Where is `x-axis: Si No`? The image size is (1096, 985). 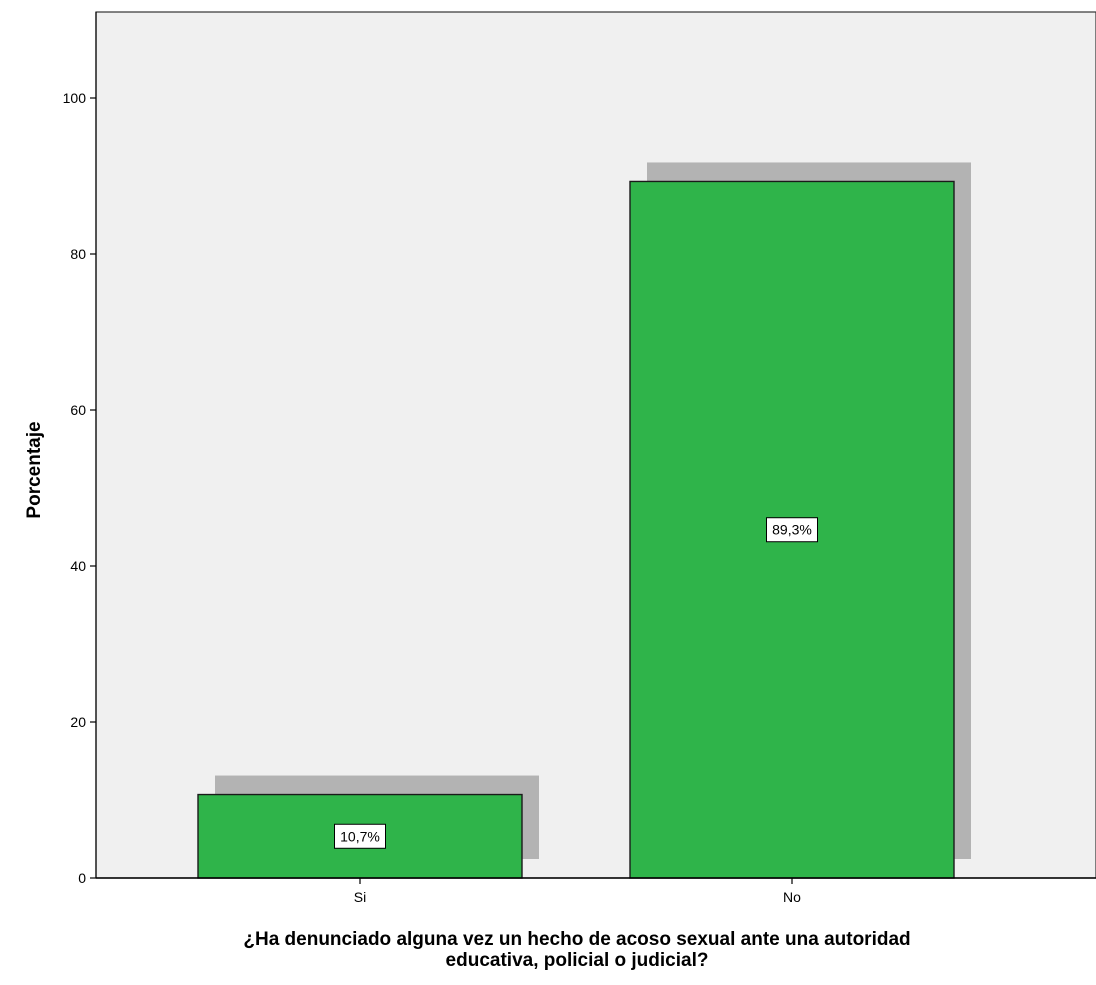
x-axis: Si No is located at coordinates (596, 891).